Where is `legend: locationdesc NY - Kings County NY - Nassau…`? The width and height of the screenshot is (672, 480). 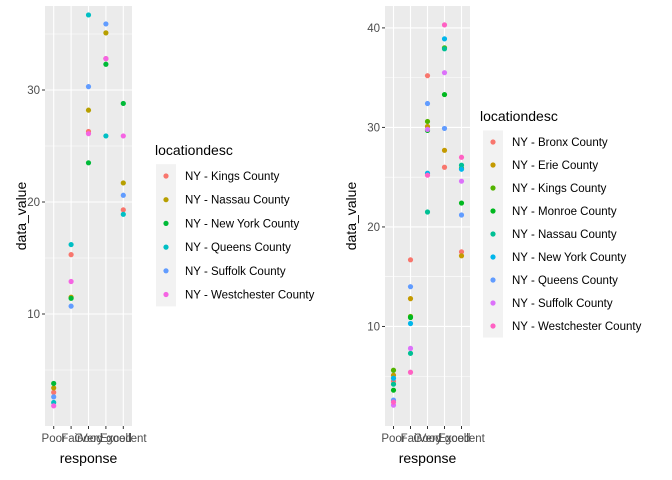
legend: locationdesc NY - Kings County NY - Nassau… is located at coordinates (235, 224).